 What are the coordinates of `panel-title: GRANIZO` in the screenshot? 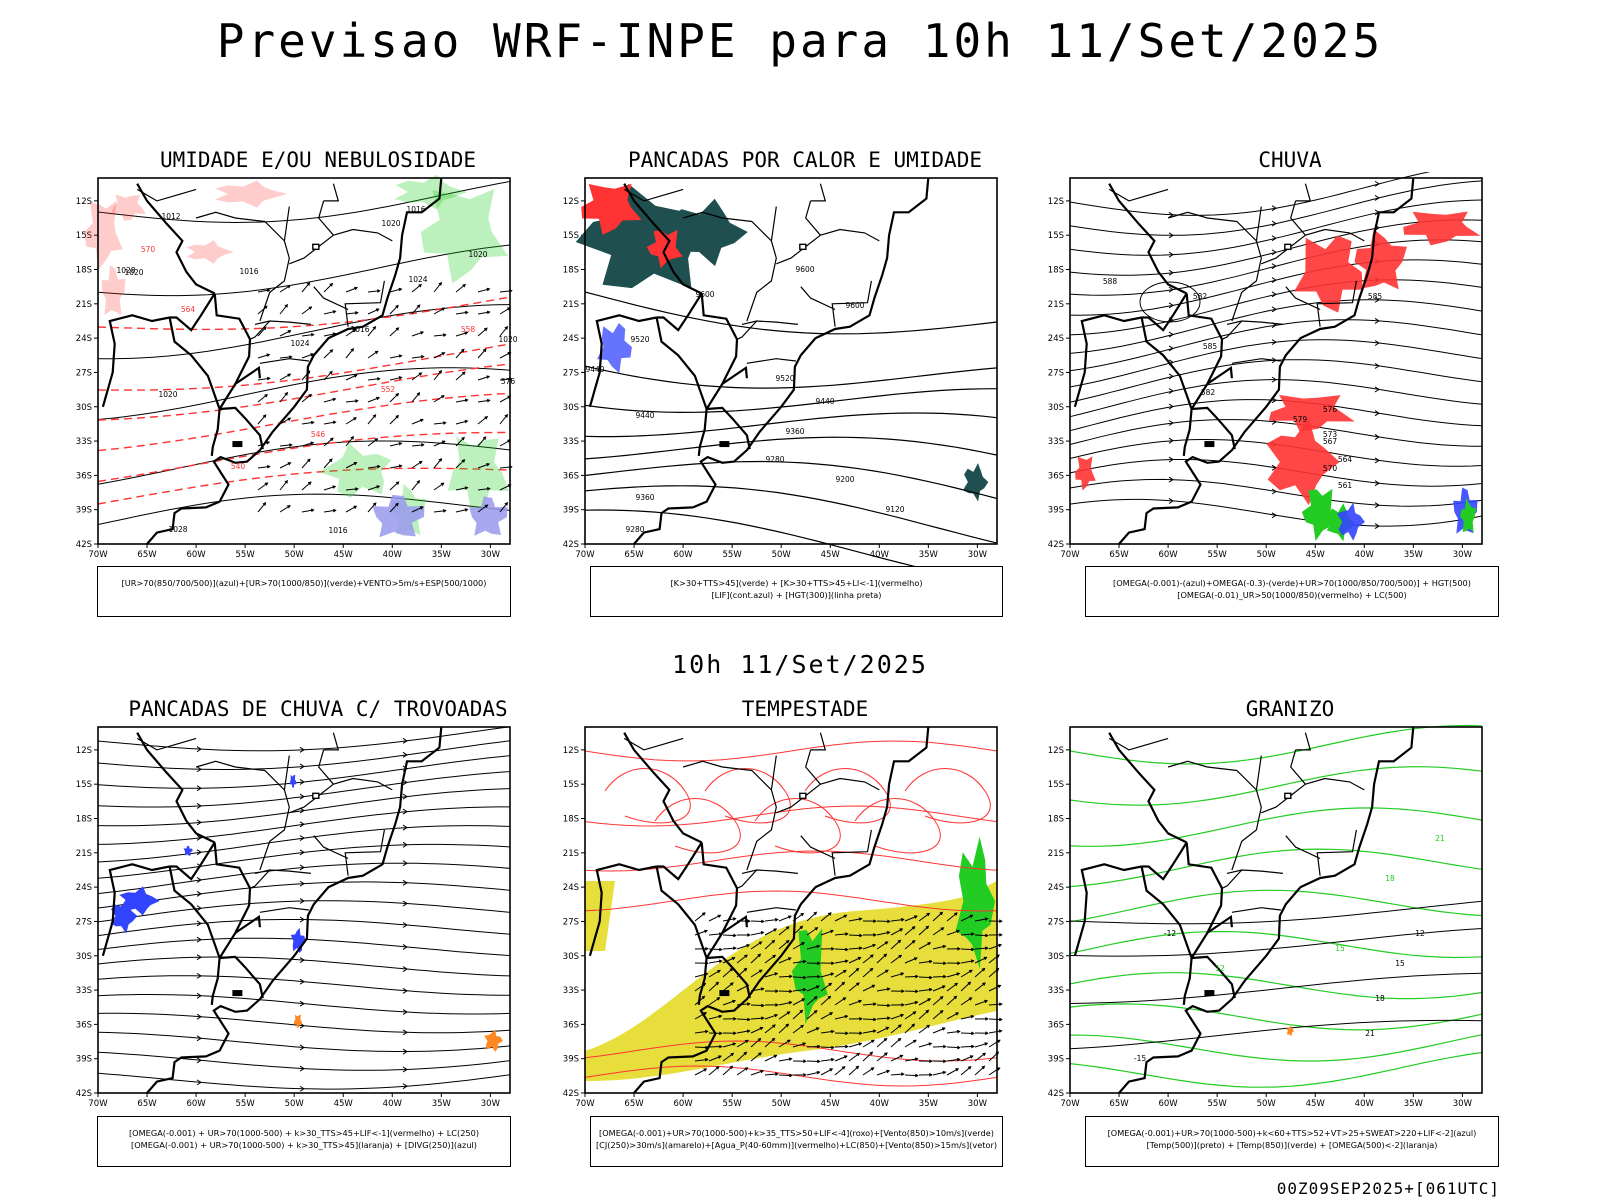 It's located at (1290, 709).